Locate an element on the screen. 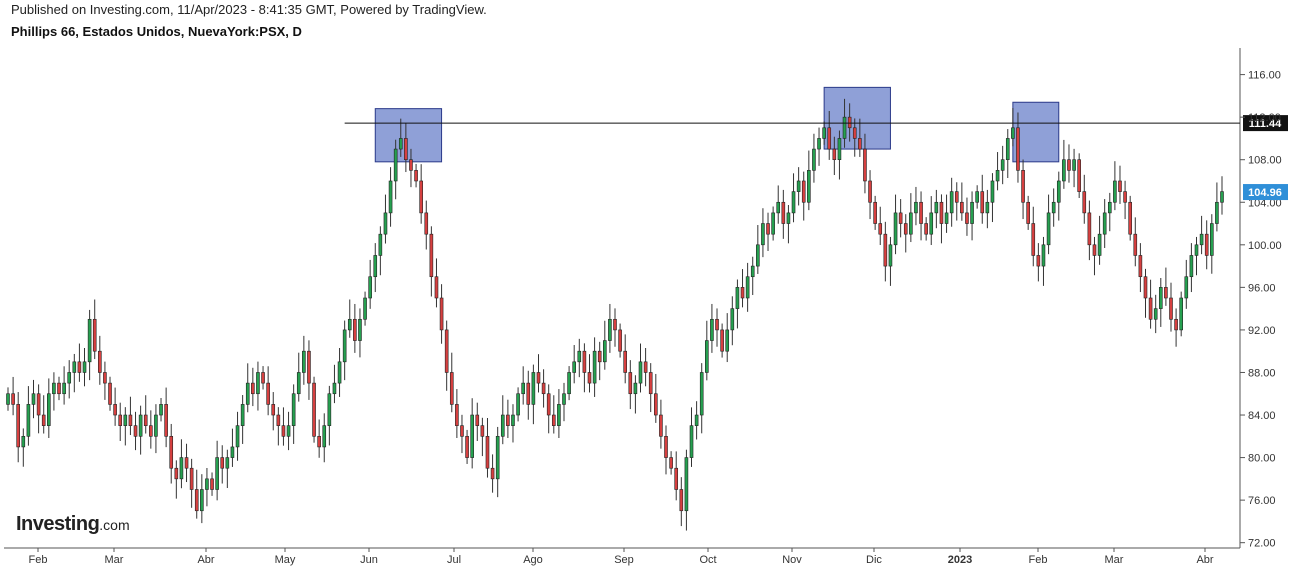 The height and width of the screenshot is (571, 1293). resistance-label: 111.44 is located at coordinates (1265, 124).